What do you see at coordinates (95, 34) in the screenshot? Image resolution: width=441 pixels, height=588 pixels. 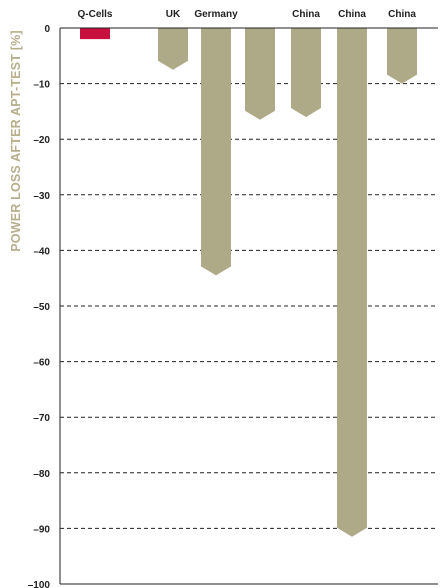 I see `bar-q-cells` at bounding box center [95, 34].